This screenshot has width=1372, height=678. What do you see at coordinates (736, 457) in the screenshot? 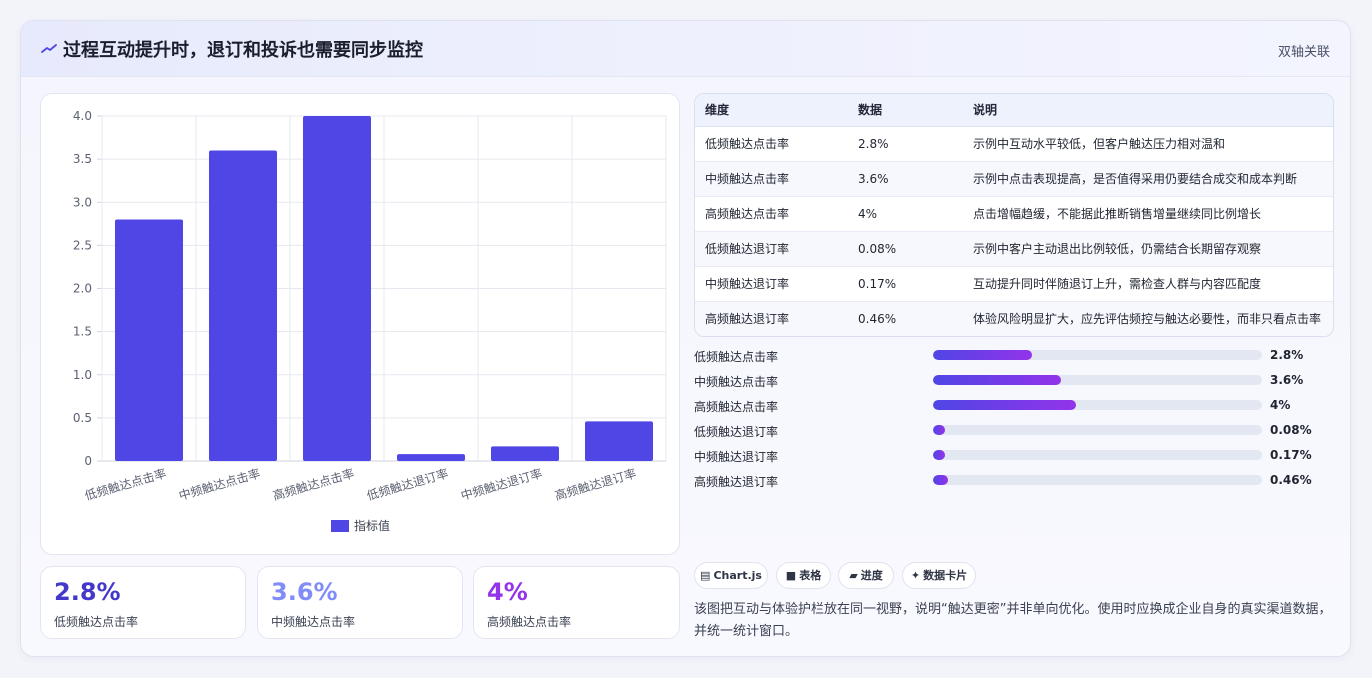
I see `progress-label: 中频触达退订率` at bounding box center [736, 457].